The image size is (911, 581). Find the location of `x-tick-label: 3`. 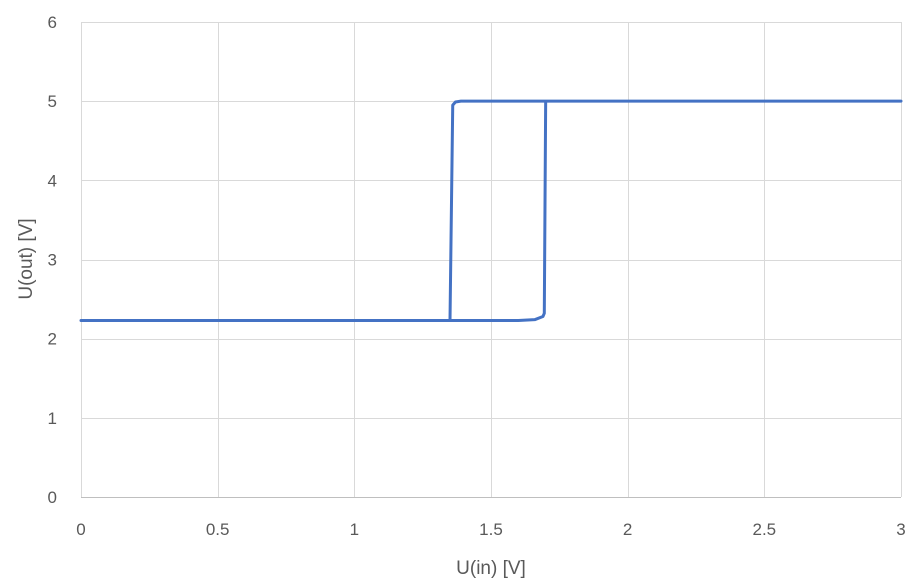

x-tick-label: 3 is located at coordinates (900, 529).